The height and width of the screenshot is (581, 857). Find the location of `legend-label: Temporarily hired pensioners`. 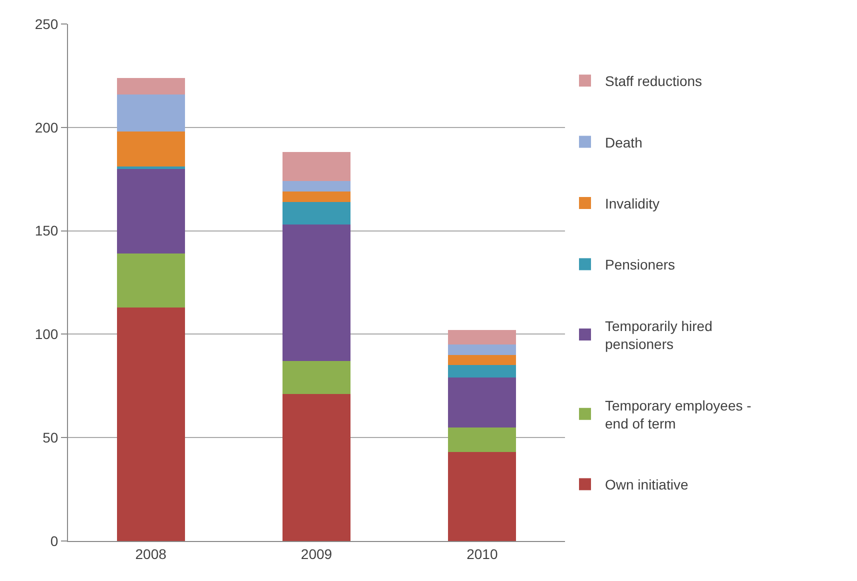

legend-label: Temporarily hired pensioners is located at coordinates (658, 335).